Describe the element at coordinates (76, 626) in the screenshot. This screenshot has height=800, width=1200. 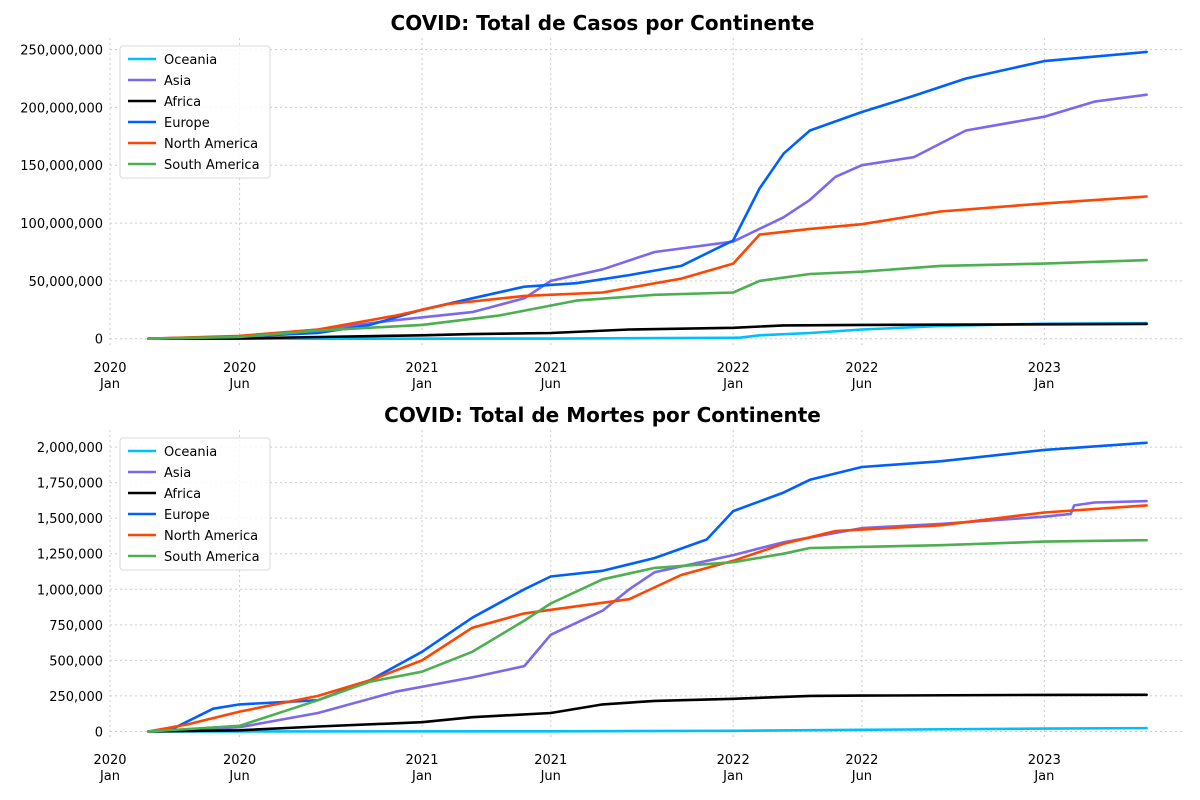
I see `y-tick-label: 750,000` at that location.